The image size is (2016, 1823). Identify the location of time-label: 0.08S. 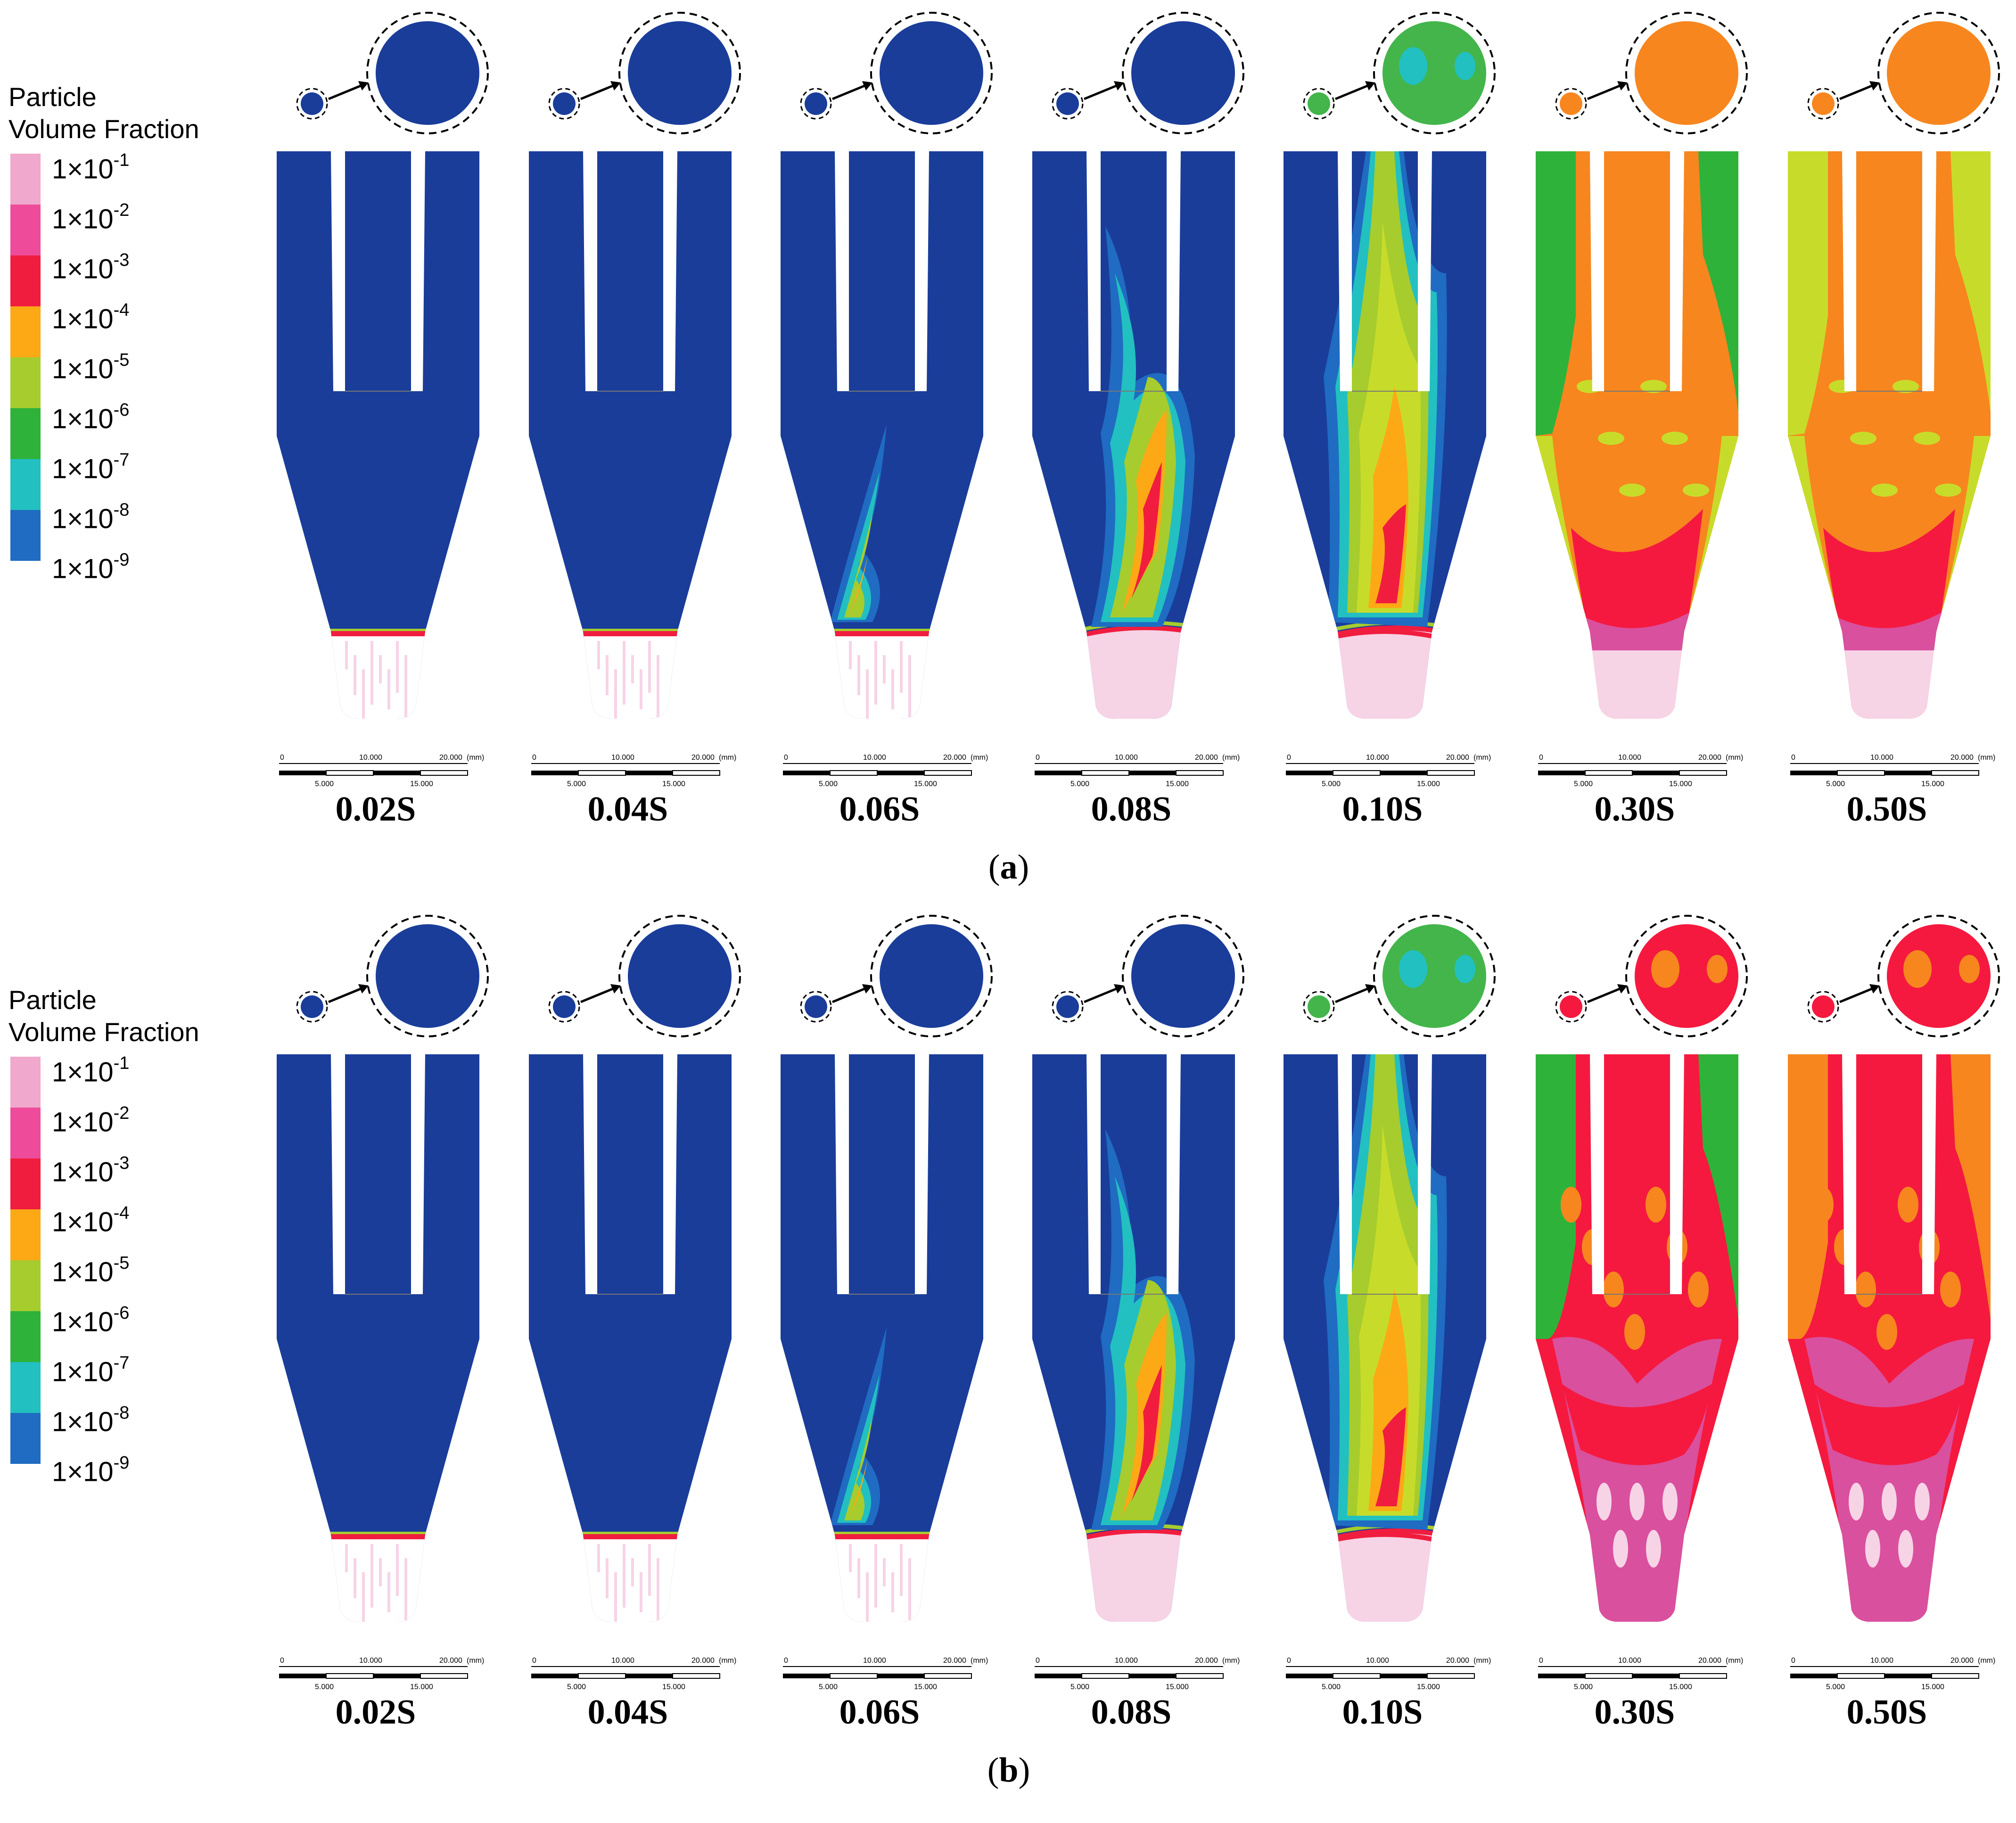
(1131, 1713).